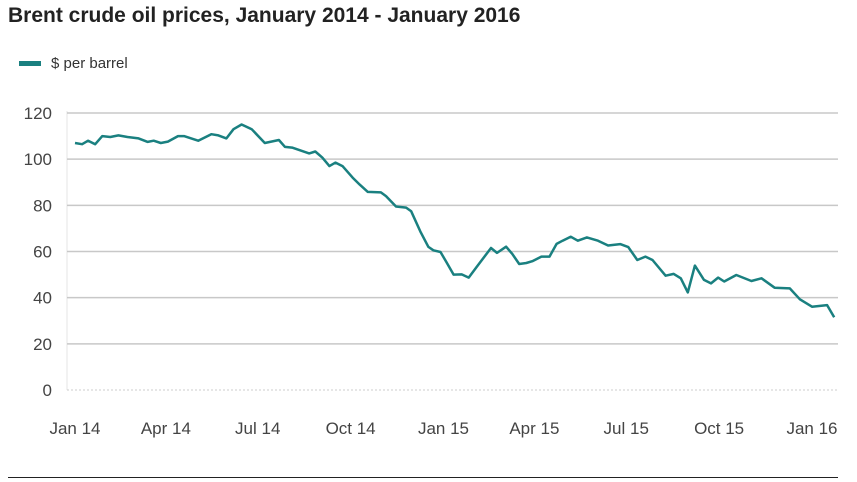 The width and height of the screenshot is (857, 482). Describe the element at coordinates (47, 390) in the screenshot. I see `y-tick-label: 0` at that location.